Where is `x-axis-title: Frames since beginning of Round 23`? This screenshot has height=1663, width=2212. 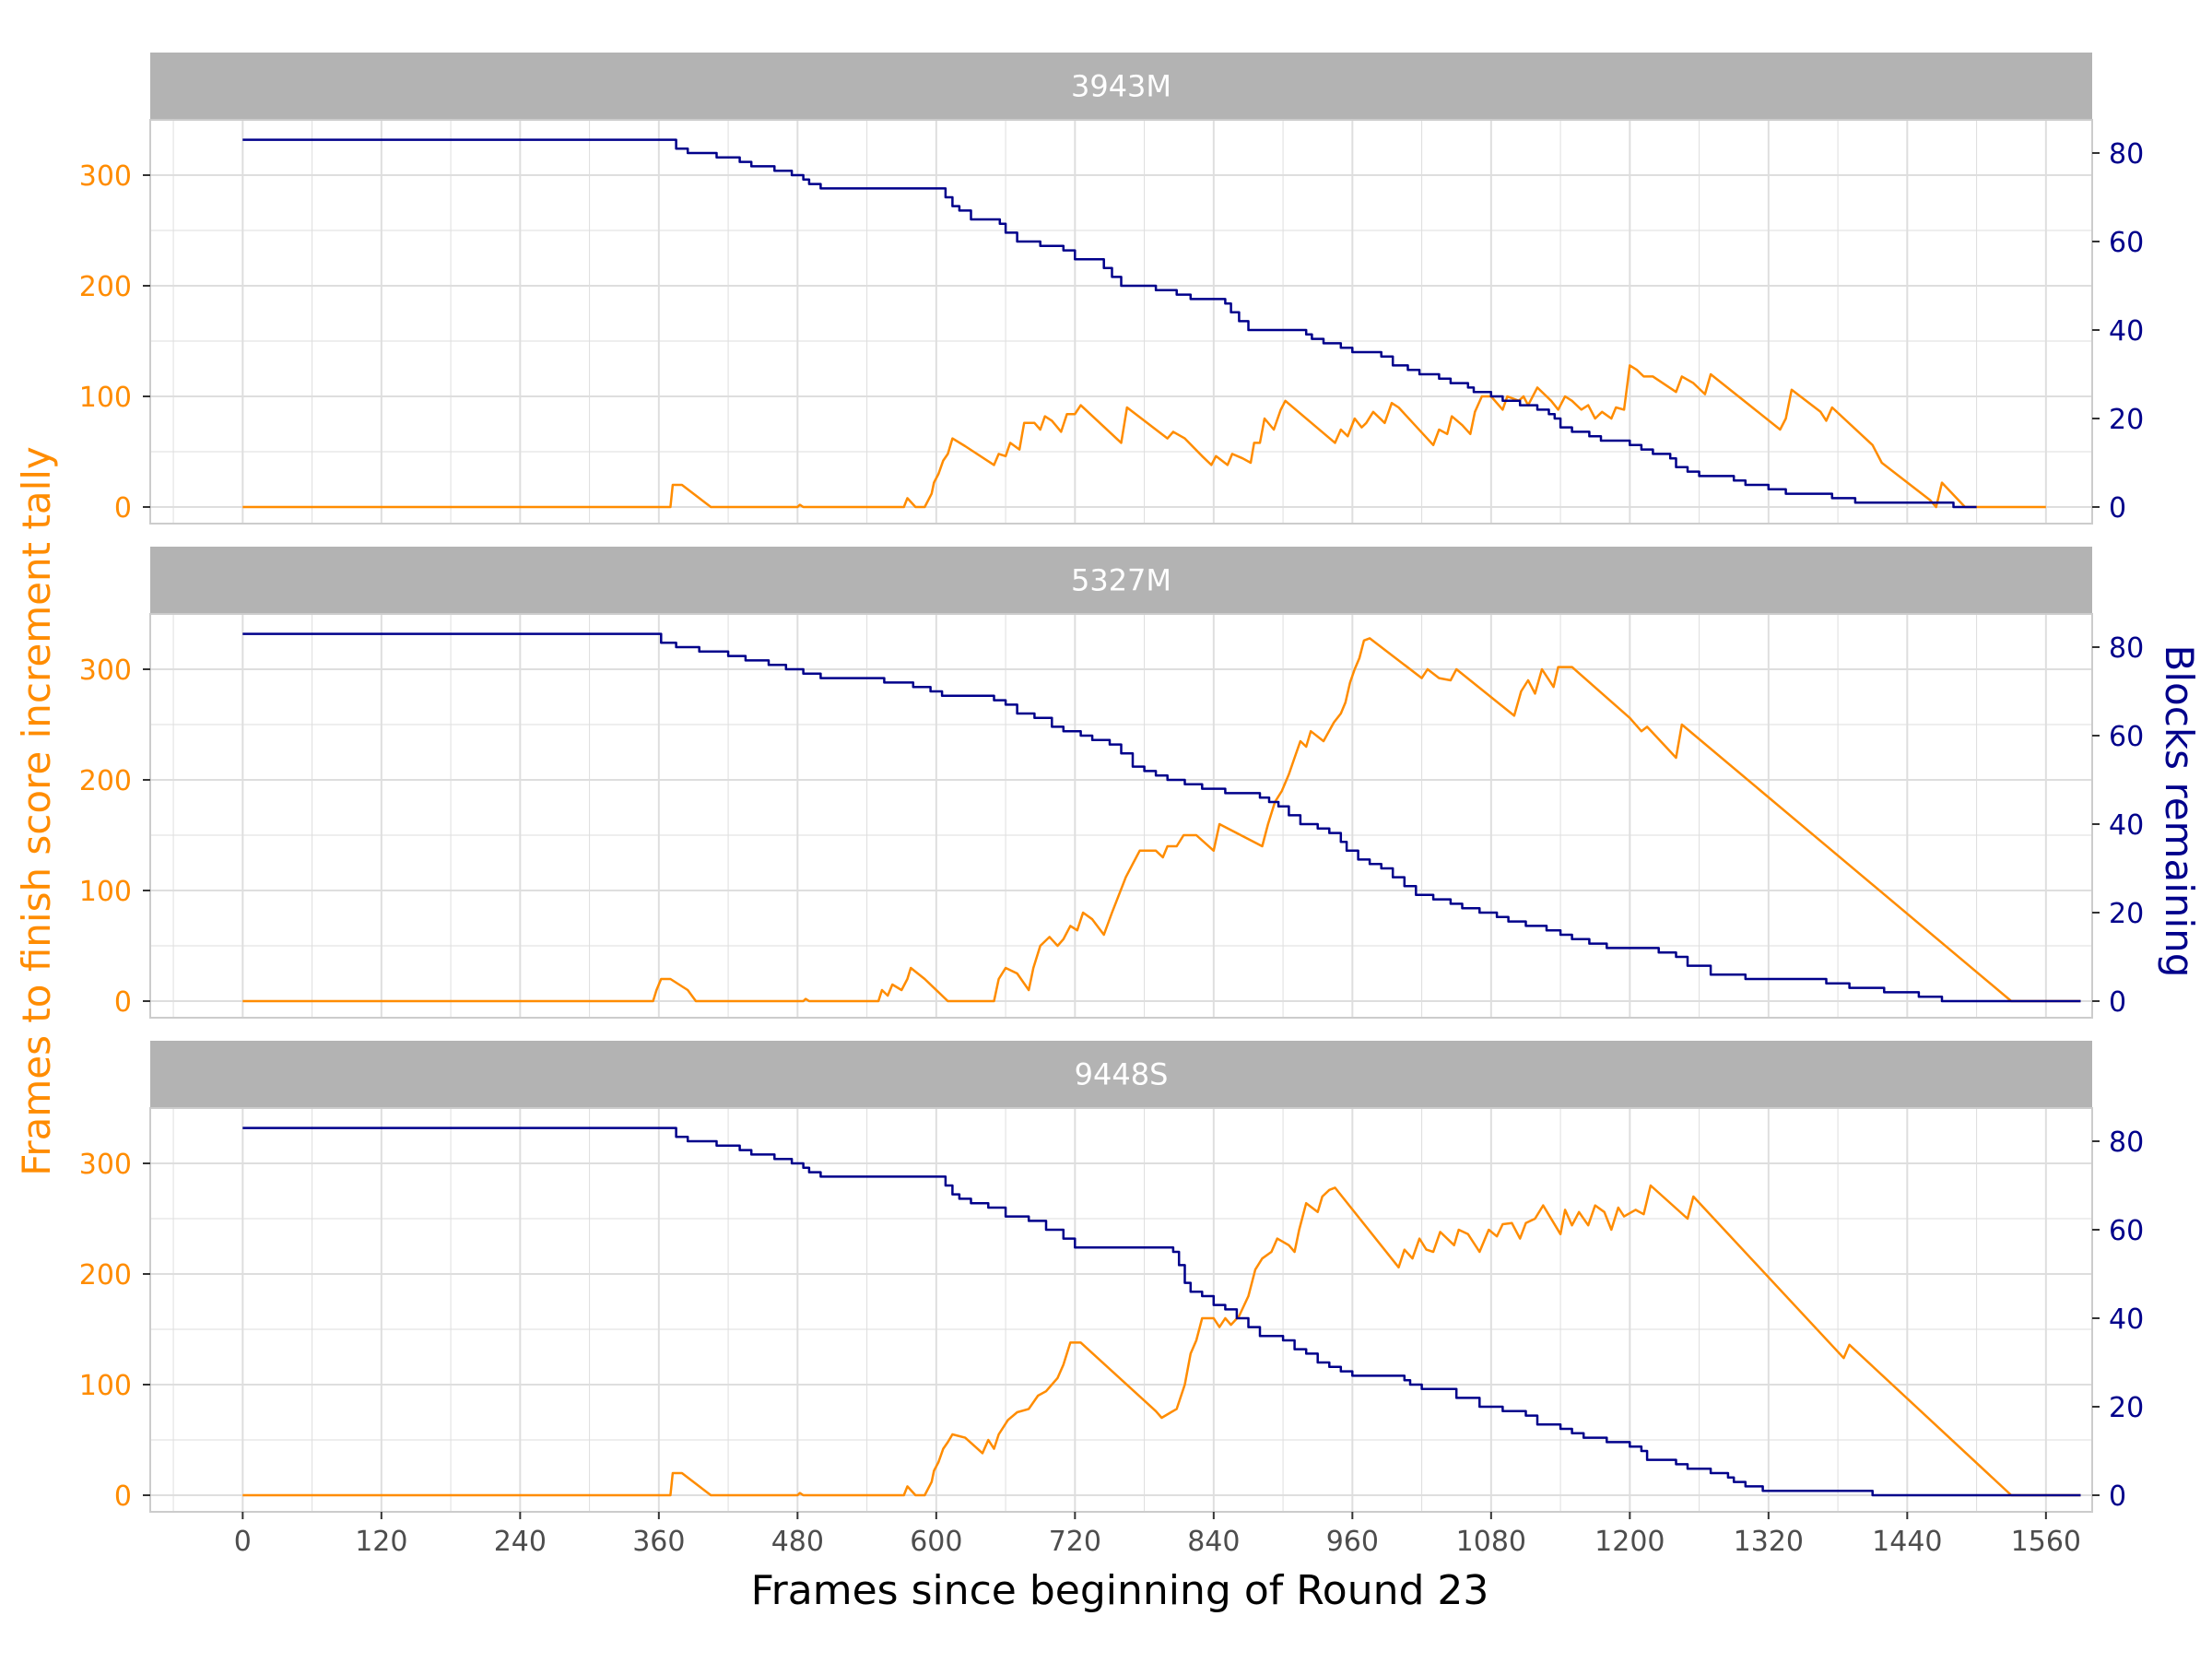
x-axis-title: Frames since beginning of Round 23 is located at coordinates (1120, 1591).